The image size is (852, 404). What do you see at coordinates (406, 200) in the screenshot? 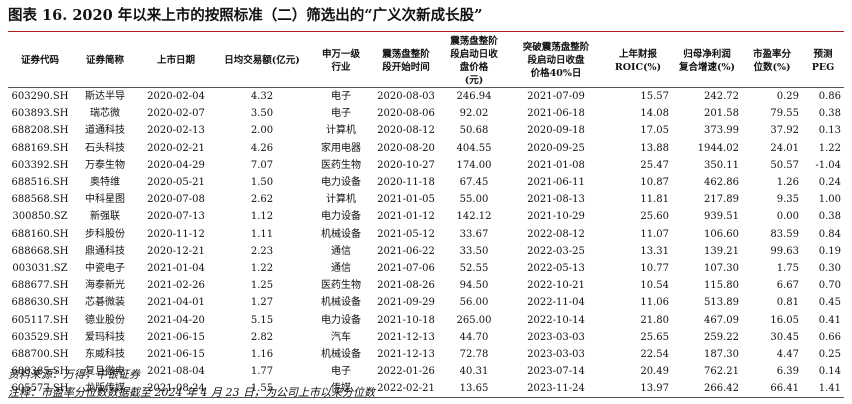
I see `table-cell: 2021-01-05` at bounding box center [406, 200].